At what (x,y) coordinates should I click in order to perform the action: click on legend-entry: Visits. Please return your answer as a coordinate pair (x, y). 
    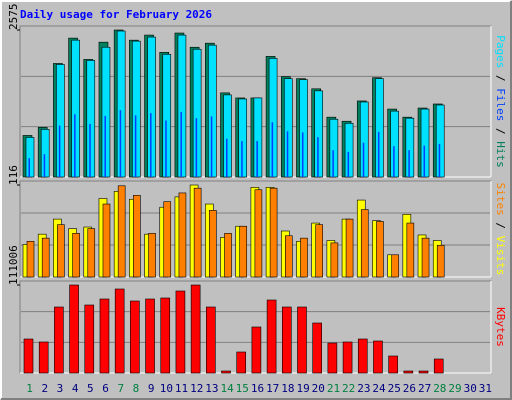
    Looking at the image, I should click on (500, 256).